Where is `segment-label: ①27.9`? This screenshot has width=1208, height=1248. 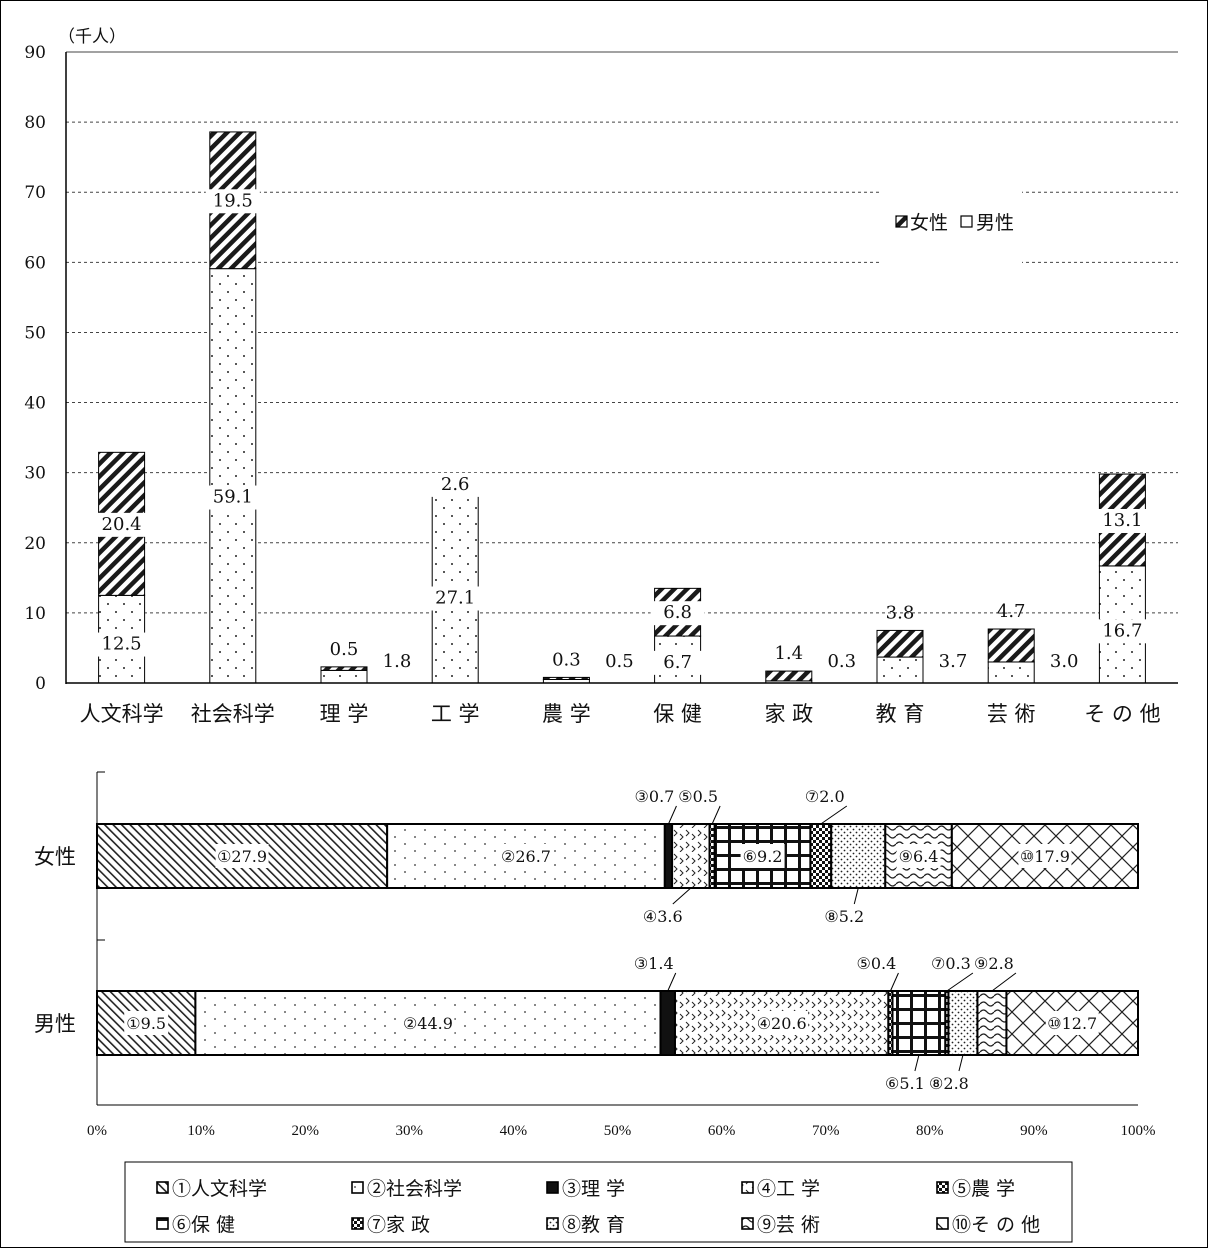
segment-label: ①27.9 is located at coordinates (242, 856).